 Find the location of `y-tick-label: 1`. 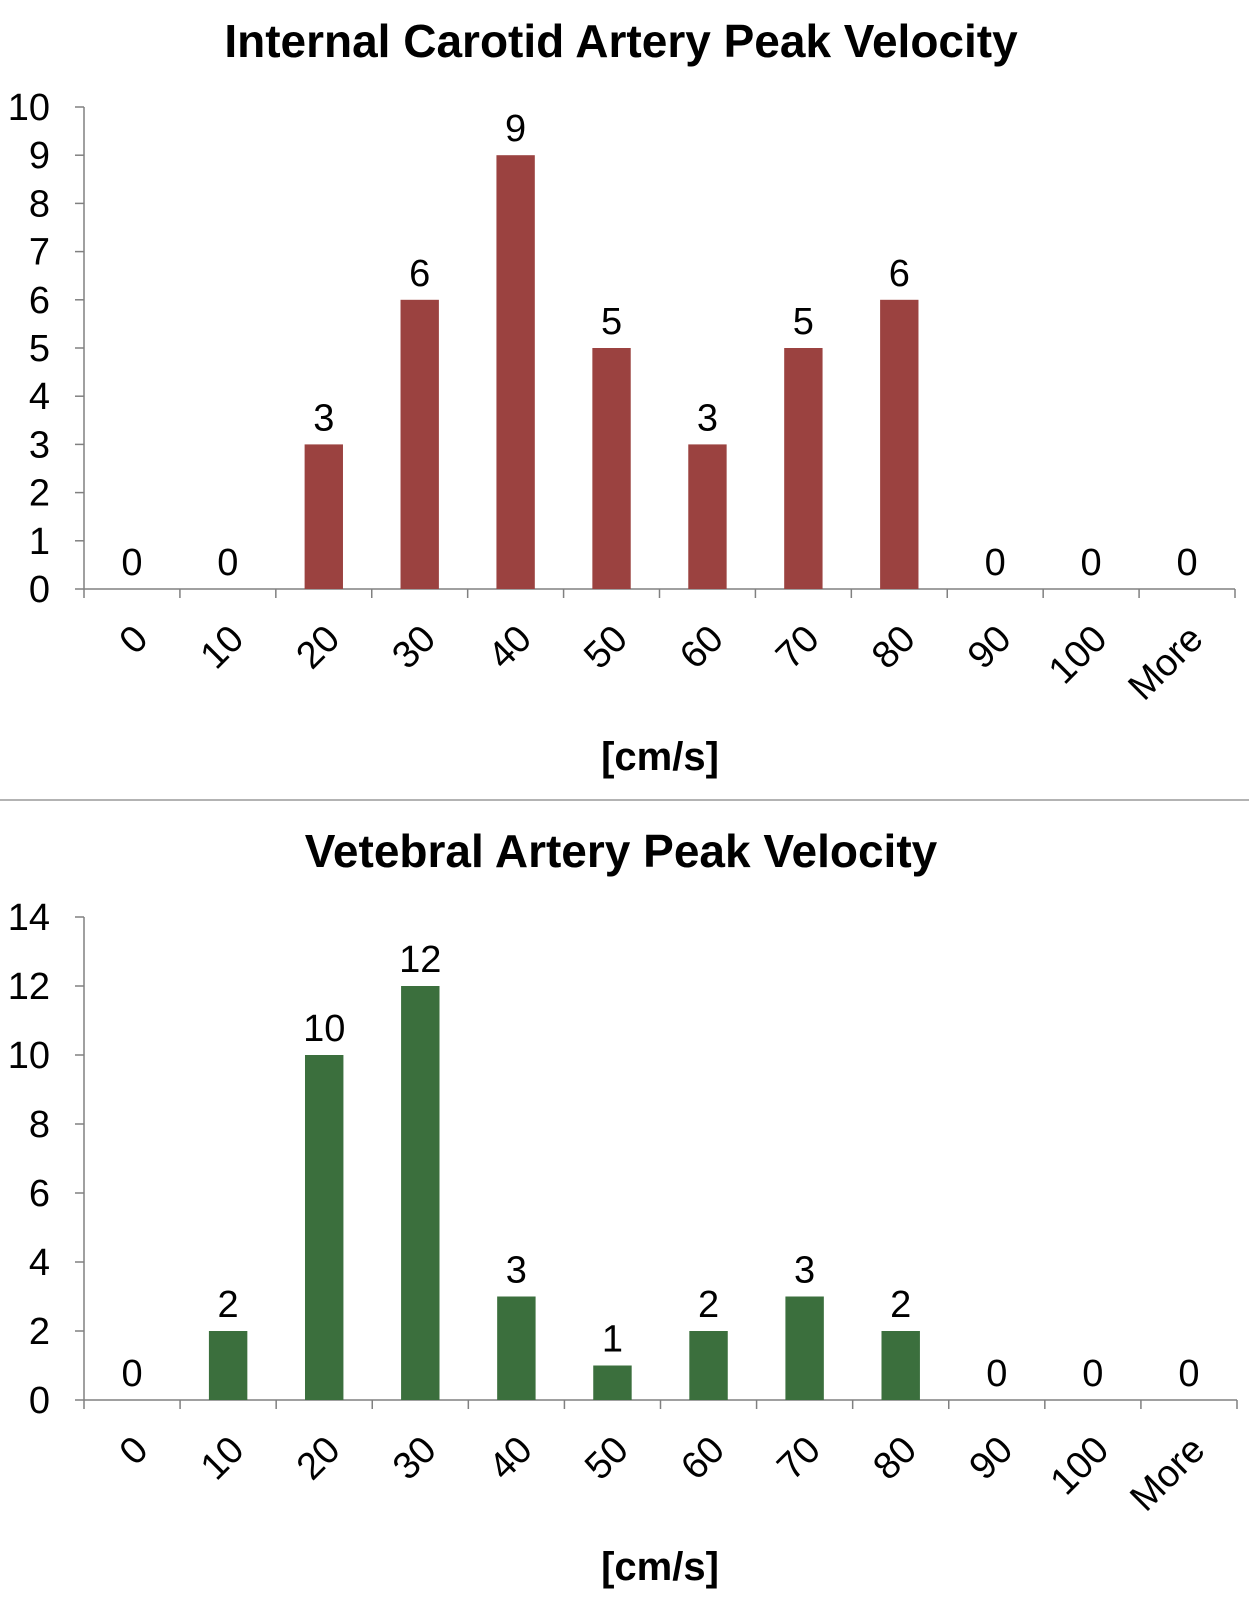

y-tick-label: 1 is located at coordinates (39, 542).